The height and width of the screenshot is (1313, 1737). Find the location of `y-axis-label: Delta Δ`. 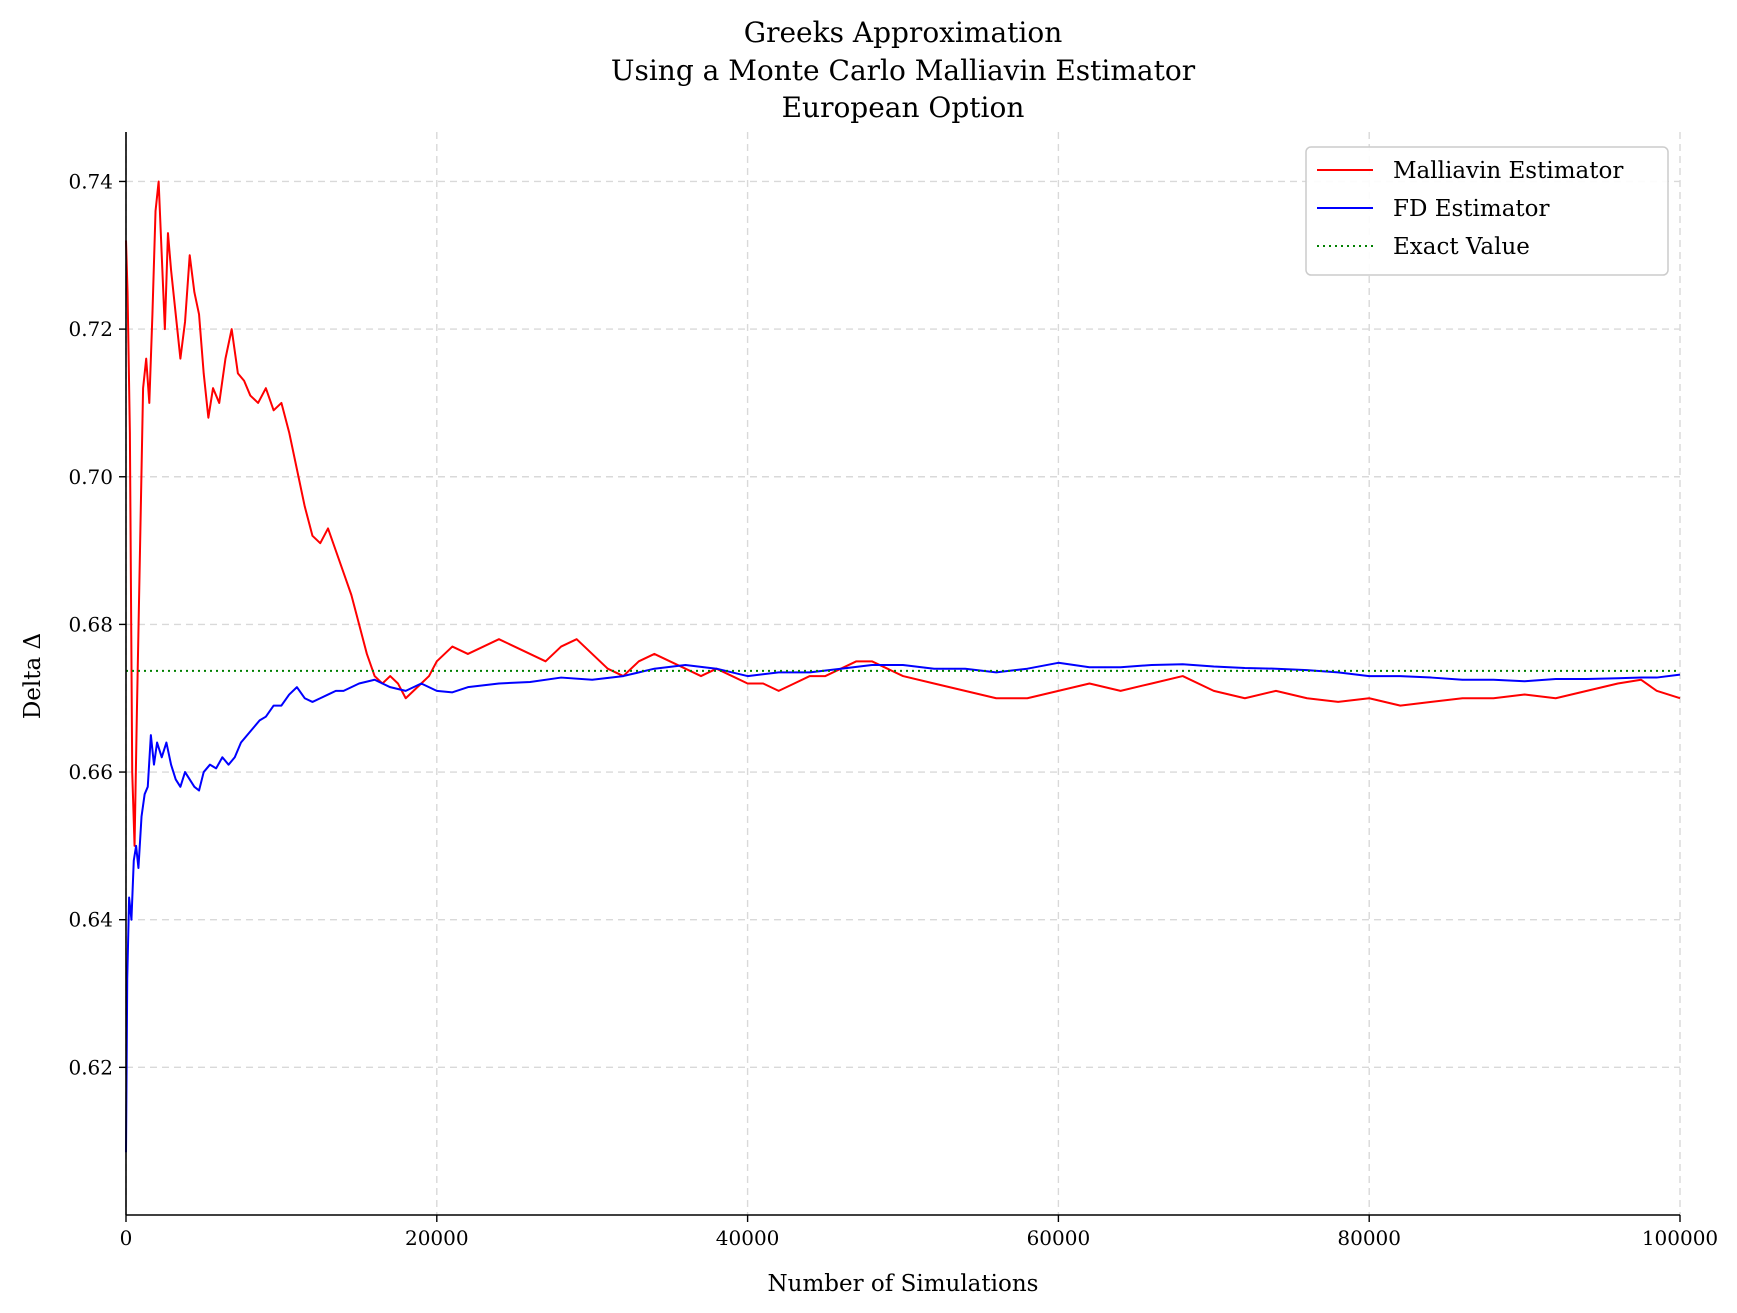

y-axis-label: Delta Δ is located at coordinates (33, 676).